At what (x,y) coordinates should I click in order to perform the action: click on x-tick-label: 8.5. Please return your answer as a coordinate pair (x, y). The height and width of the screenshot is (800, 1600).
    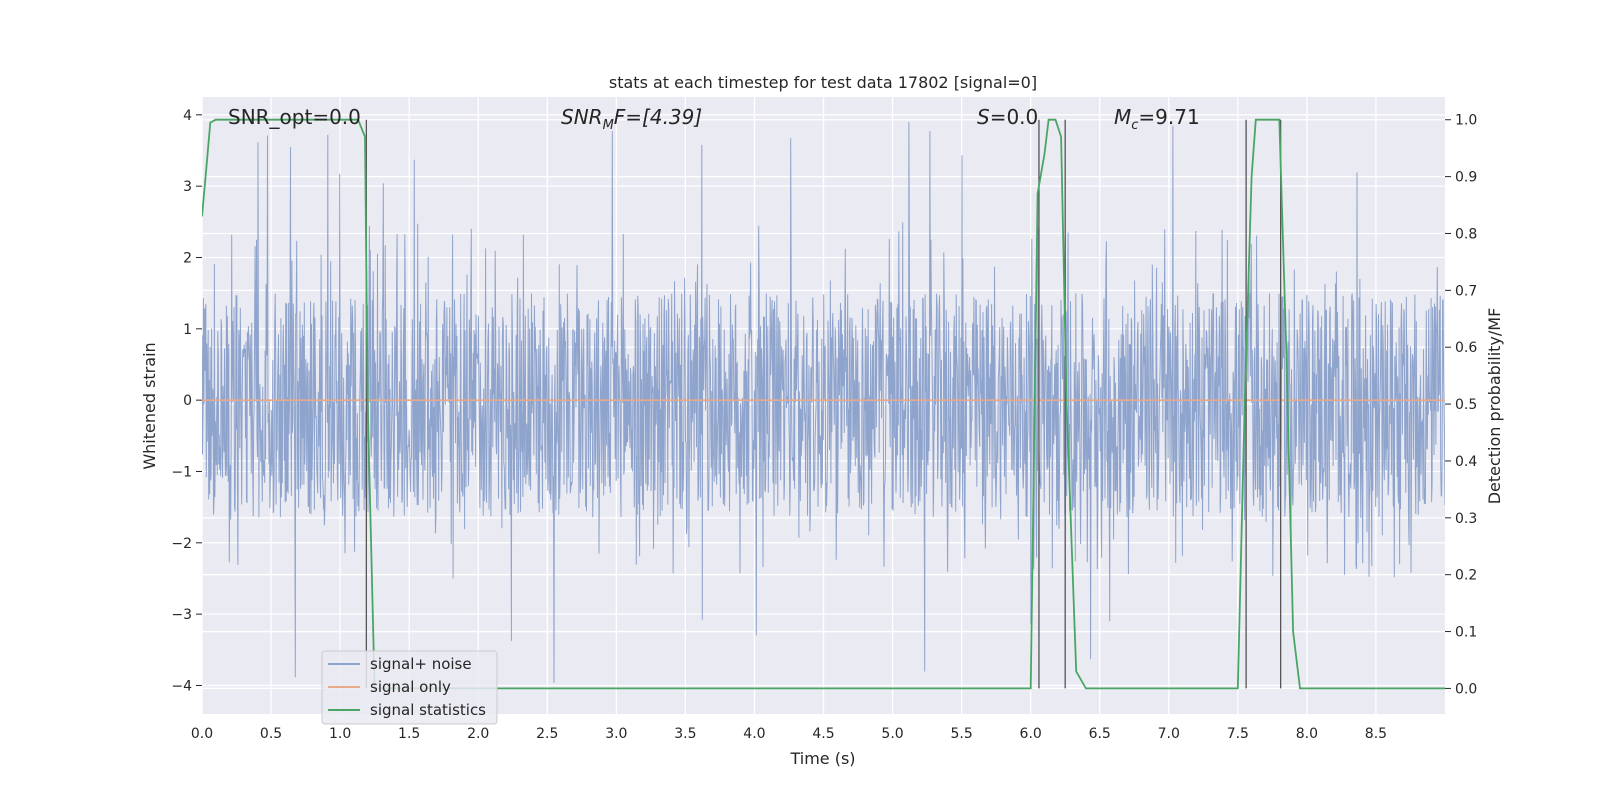
    Looking at the image, I should click on (1376, 734).